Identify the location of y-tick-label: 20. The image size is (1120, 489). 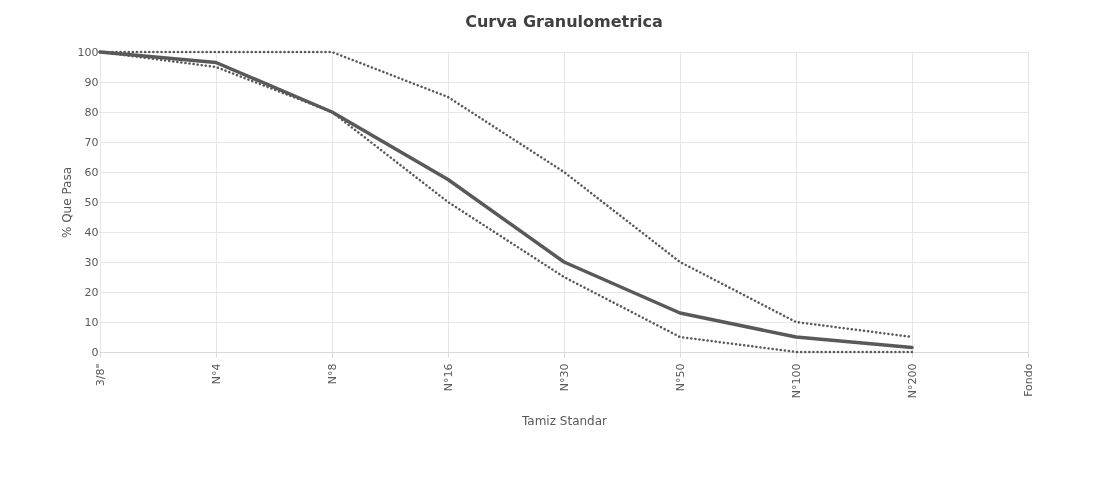
(91, 292).